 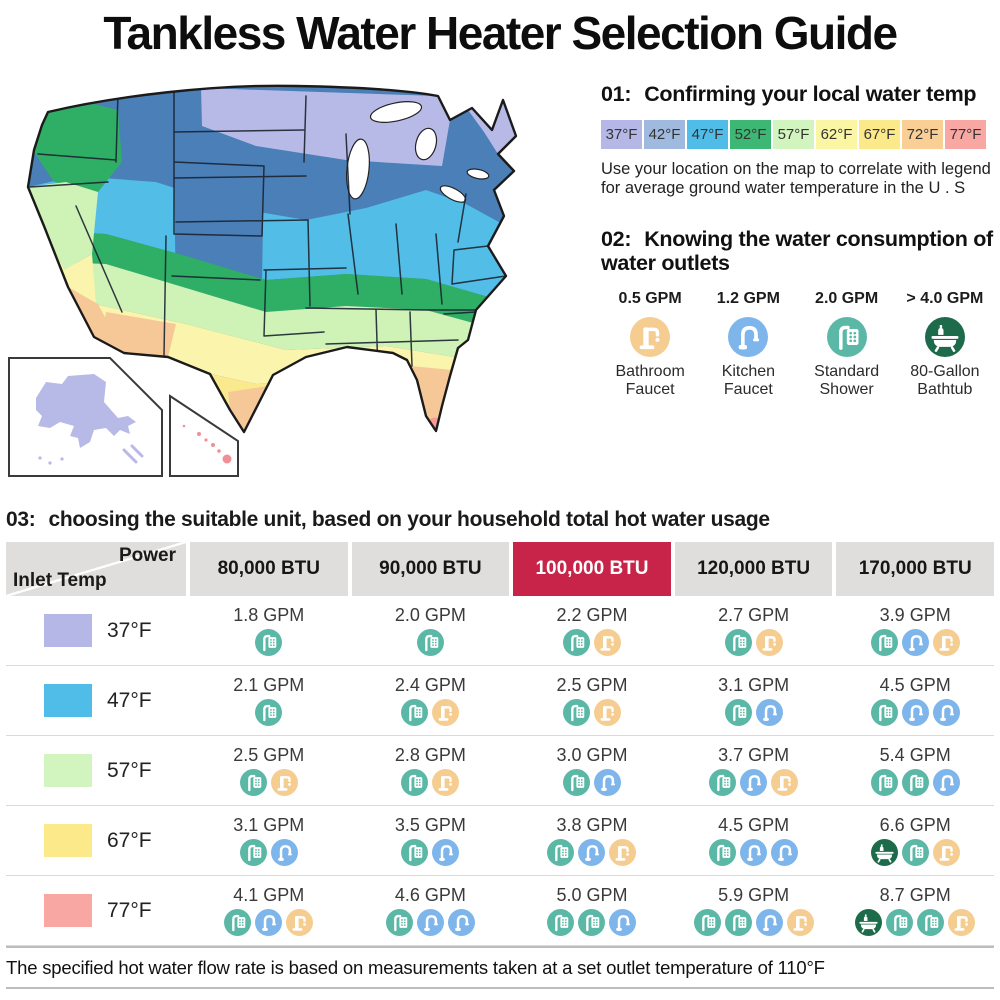 What do you see at coordinates (707, 134) in the screenshot?
I see `legend-swatch: 47°F` at bounding box center [707, 134].